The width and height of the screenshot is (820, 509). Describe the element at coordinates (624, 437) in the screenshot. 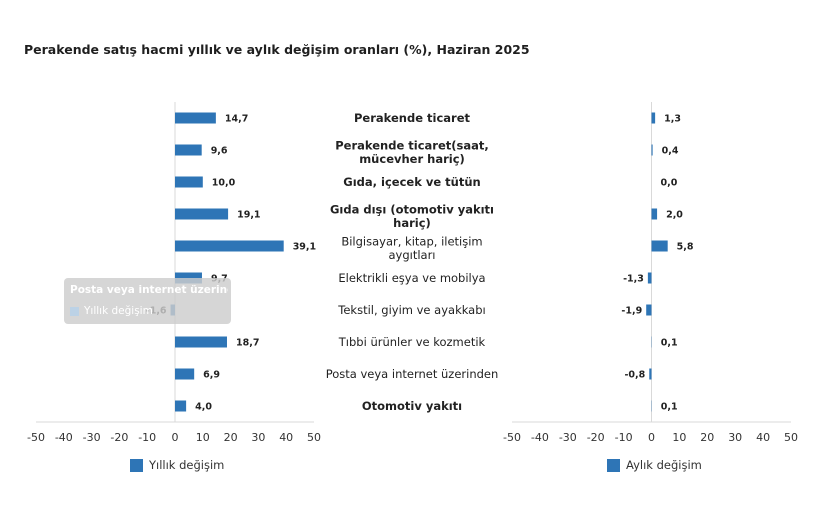

I see `tick-label-aylik: -10` at that location.